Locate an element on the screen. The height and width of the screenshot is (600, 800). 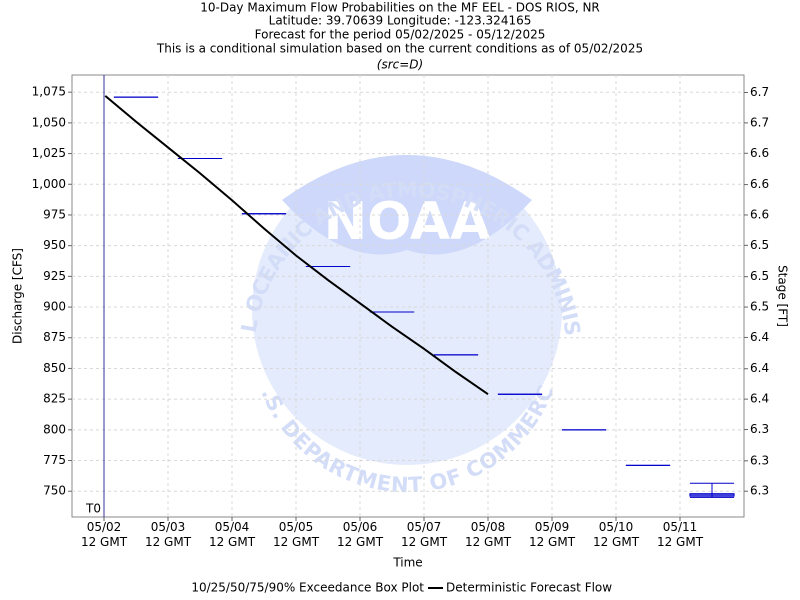
legend-label: Deterministic Forecast Flow is located at coordinates (529, 588).